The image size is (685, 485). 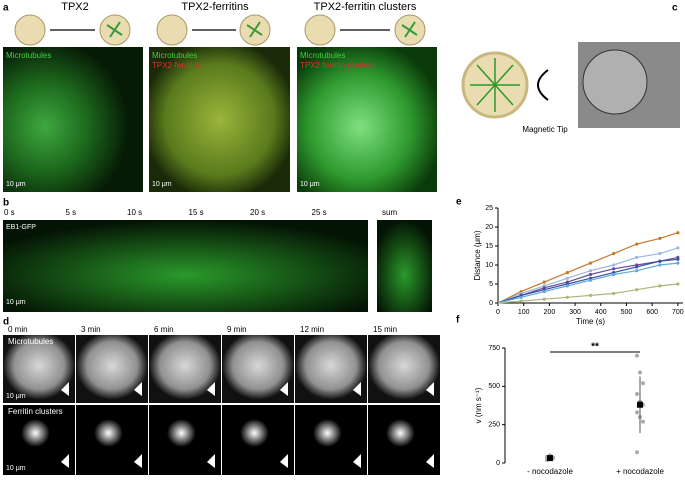 What do you see at coordinates (6, 203) in the screenshot?
I see `panel-label: b` at bounding box center [6, 203].